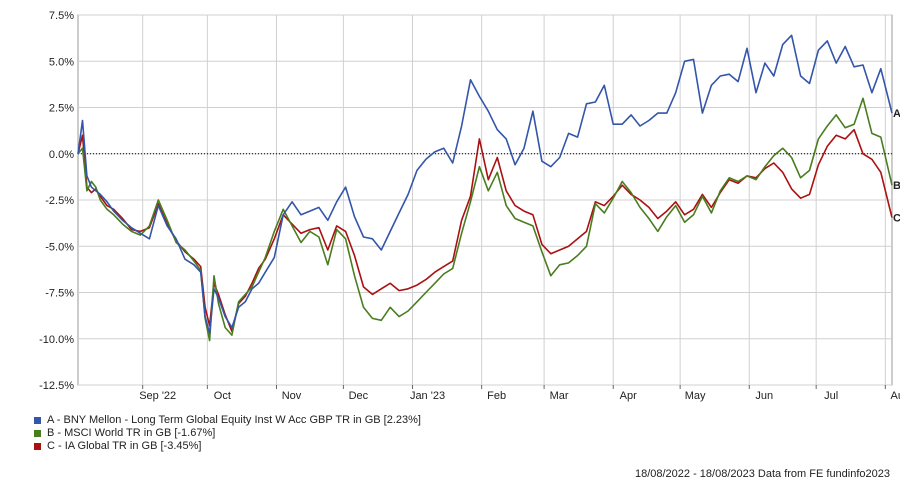 Image resolution: width=900 pixels, height=489 pixels. What do you see at coordinates (628, 396) in the screenshot?
I see `x-tick-label: Apr` at bounding box center [628, 396].